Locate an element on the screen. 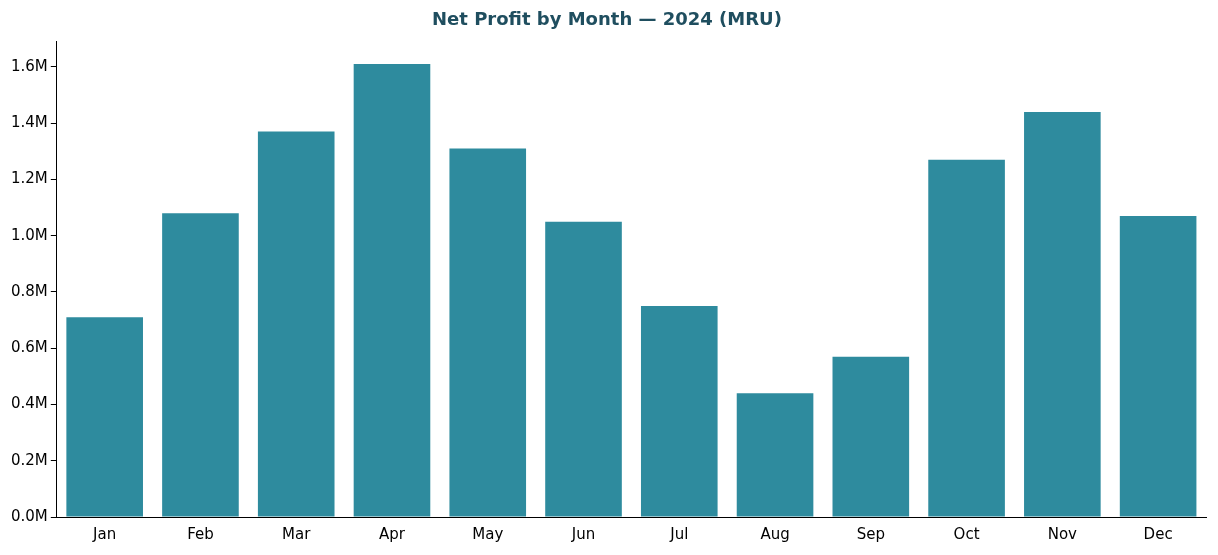 The height and width of the screenshot is (555, 1218). x-tick-label: Oct is located at coordinates (966, 533).